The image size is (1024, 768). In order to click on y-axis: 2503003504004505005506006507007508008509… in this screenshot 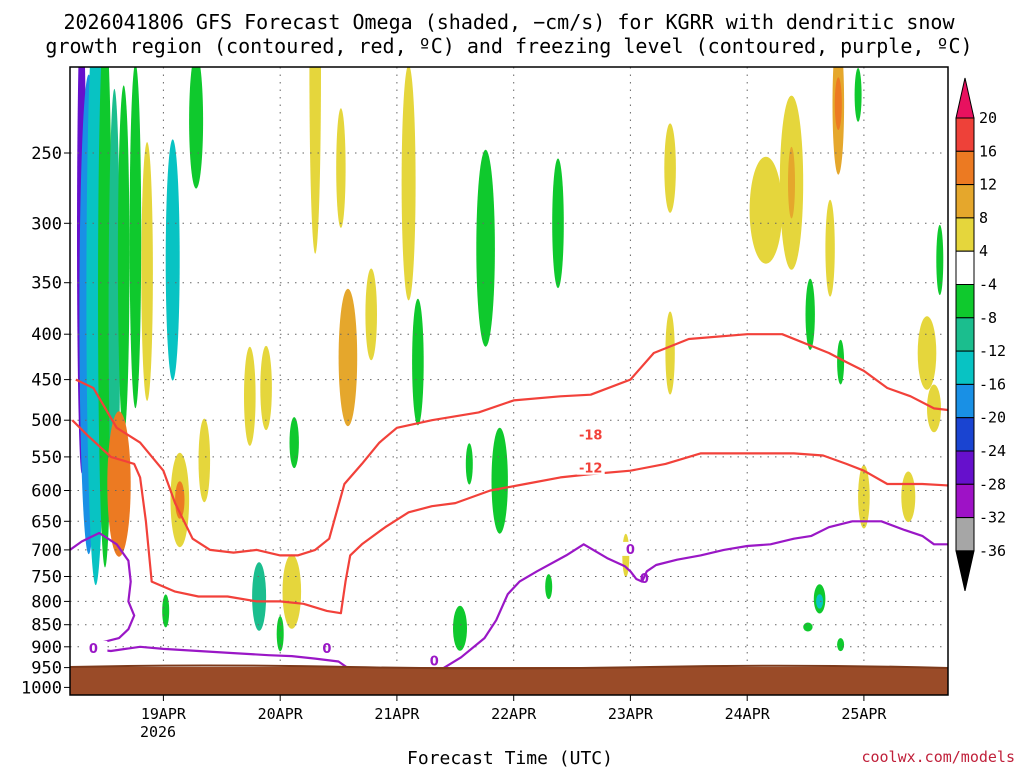, I will do `click(45, 421)`.